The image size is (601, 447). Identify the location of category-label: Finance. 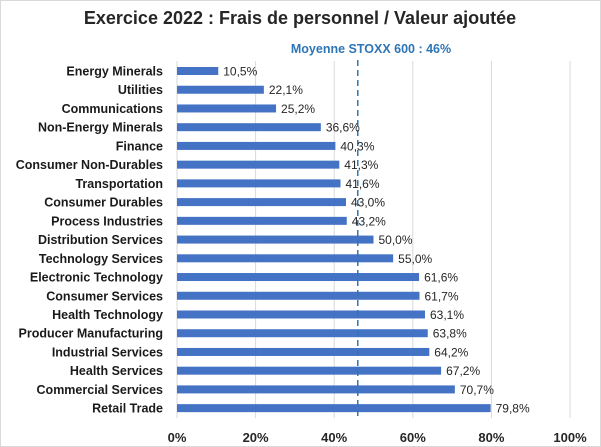
(139, 146).